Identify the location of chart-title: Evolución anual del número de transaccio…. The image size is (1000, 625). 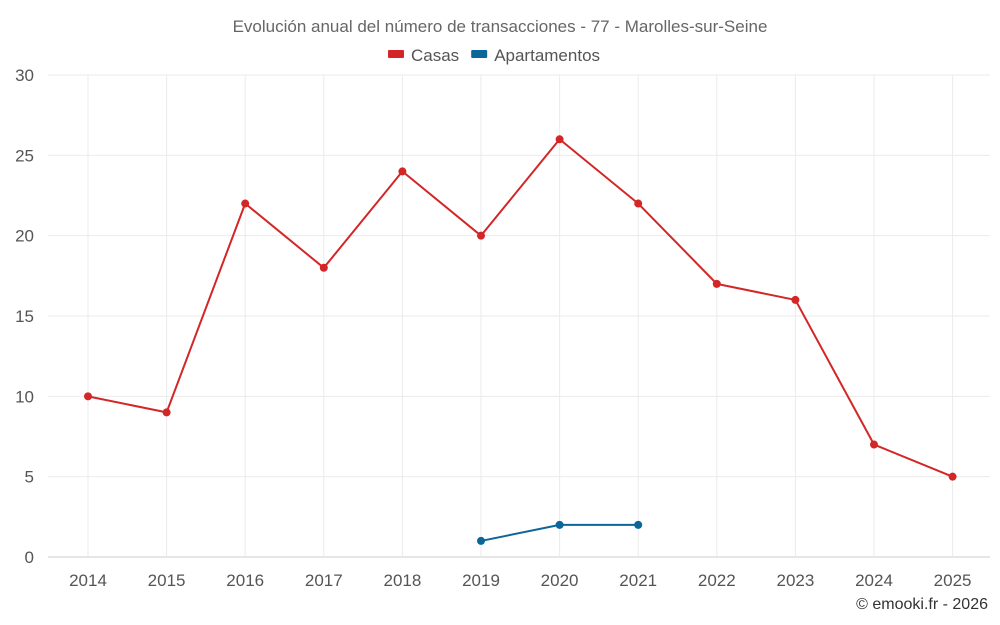
(500, 26).